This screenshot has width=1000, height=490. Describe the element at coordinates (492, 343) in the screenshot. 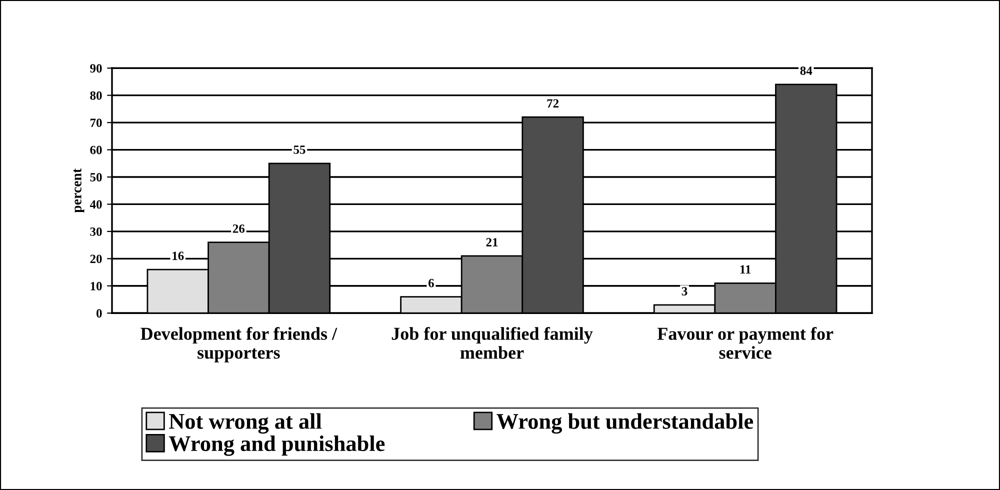

I see `x-tick-label: Job for unqualified family member` at that location.